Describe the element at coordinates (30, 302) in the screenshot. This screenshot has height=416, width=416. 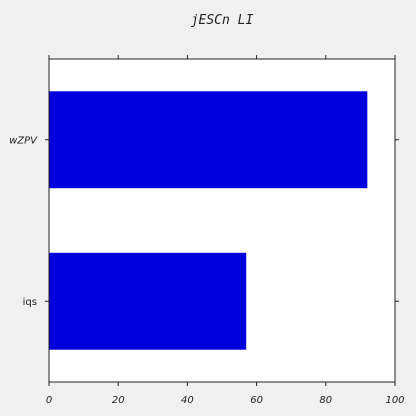
I see `y-tick-label: iqs` at that location.